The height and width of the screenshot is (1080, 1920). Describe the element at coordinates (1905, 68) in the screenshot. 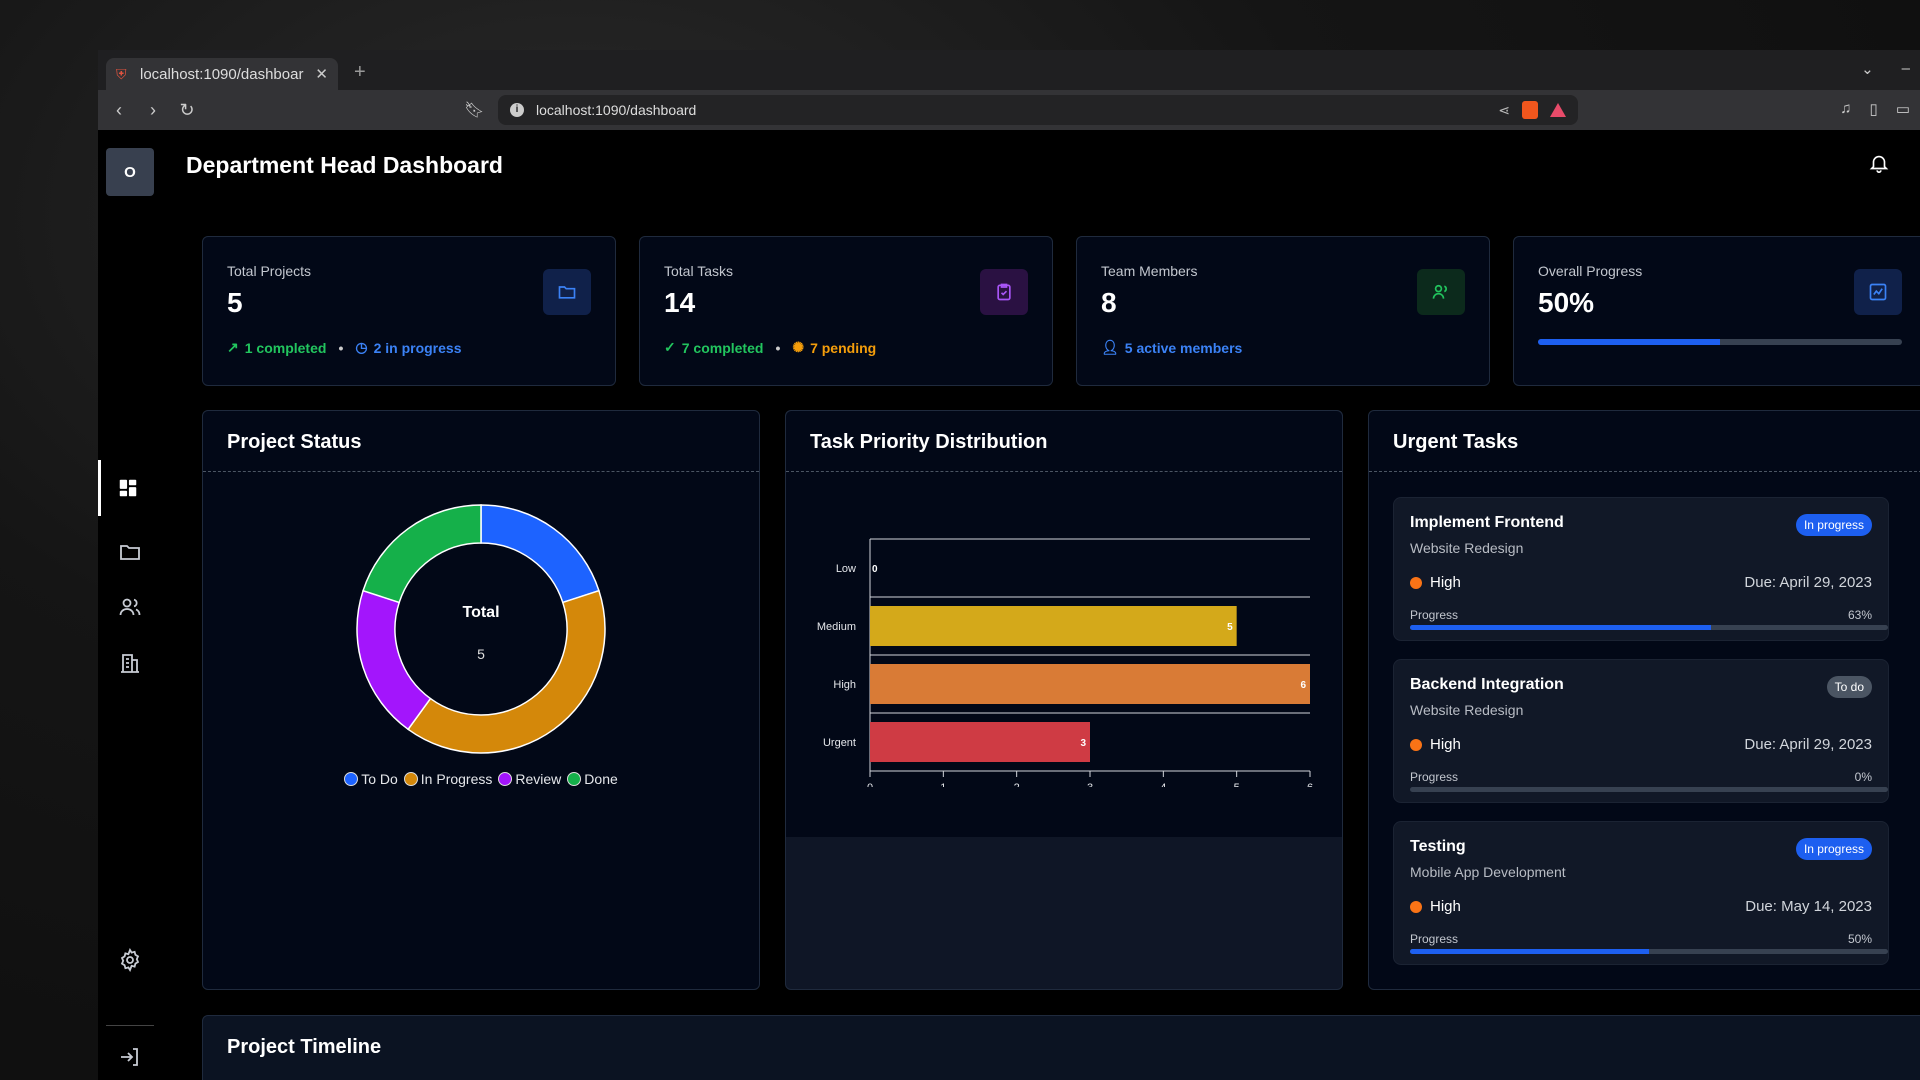

I see `minimize-icon: –` at that location.